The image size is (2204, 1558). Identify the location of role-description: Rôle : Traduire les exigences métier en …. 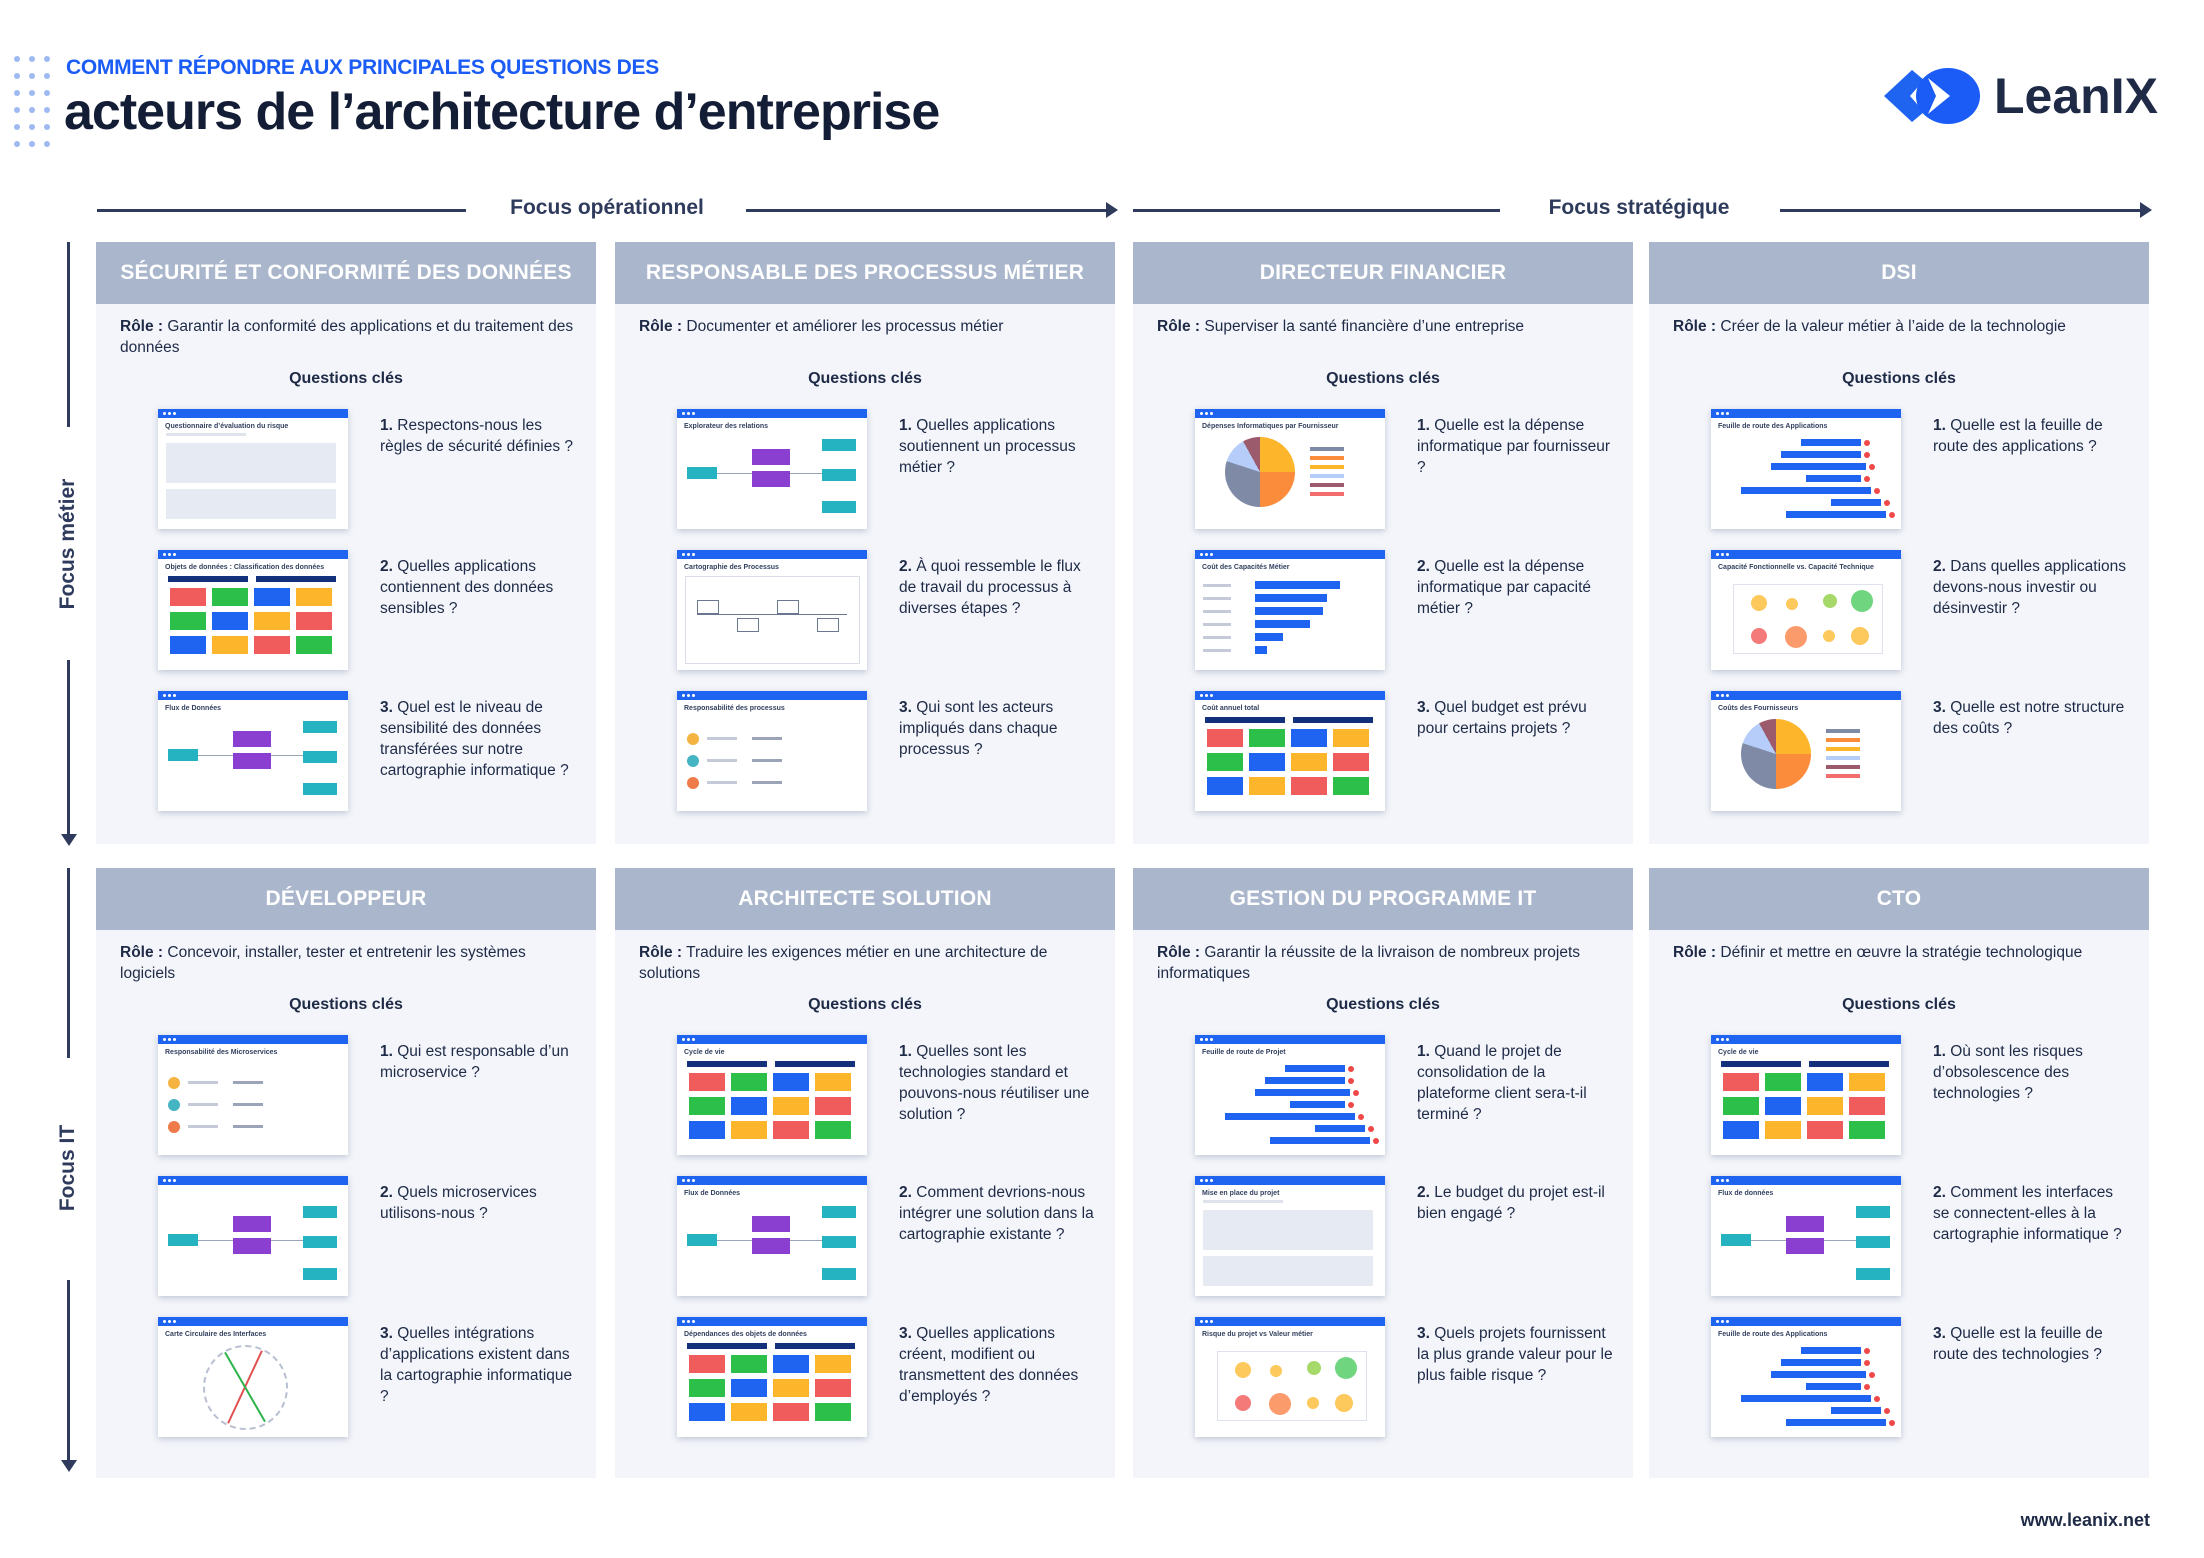
(866, 963).